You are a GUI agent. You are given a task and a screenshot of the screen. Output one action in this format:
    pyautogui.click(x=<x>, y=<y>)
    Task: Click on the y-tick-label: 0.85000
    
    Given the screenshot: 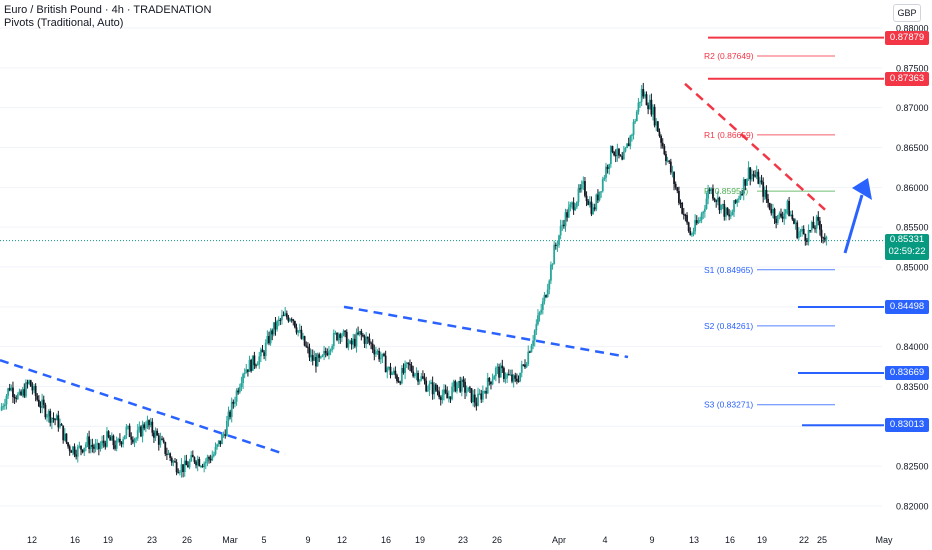 What is the action you would take?
    pyautogui.click(x=912, y=268)
    